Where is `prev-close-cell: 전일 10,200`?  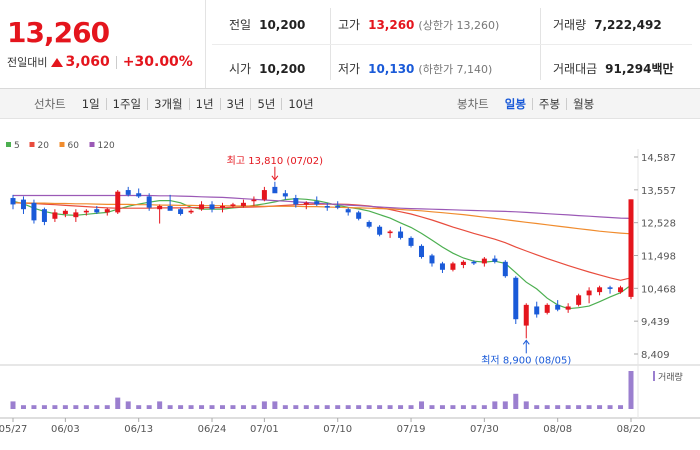
prev-close-cell: 전일 10,200 is located at coordinates (267, 24).